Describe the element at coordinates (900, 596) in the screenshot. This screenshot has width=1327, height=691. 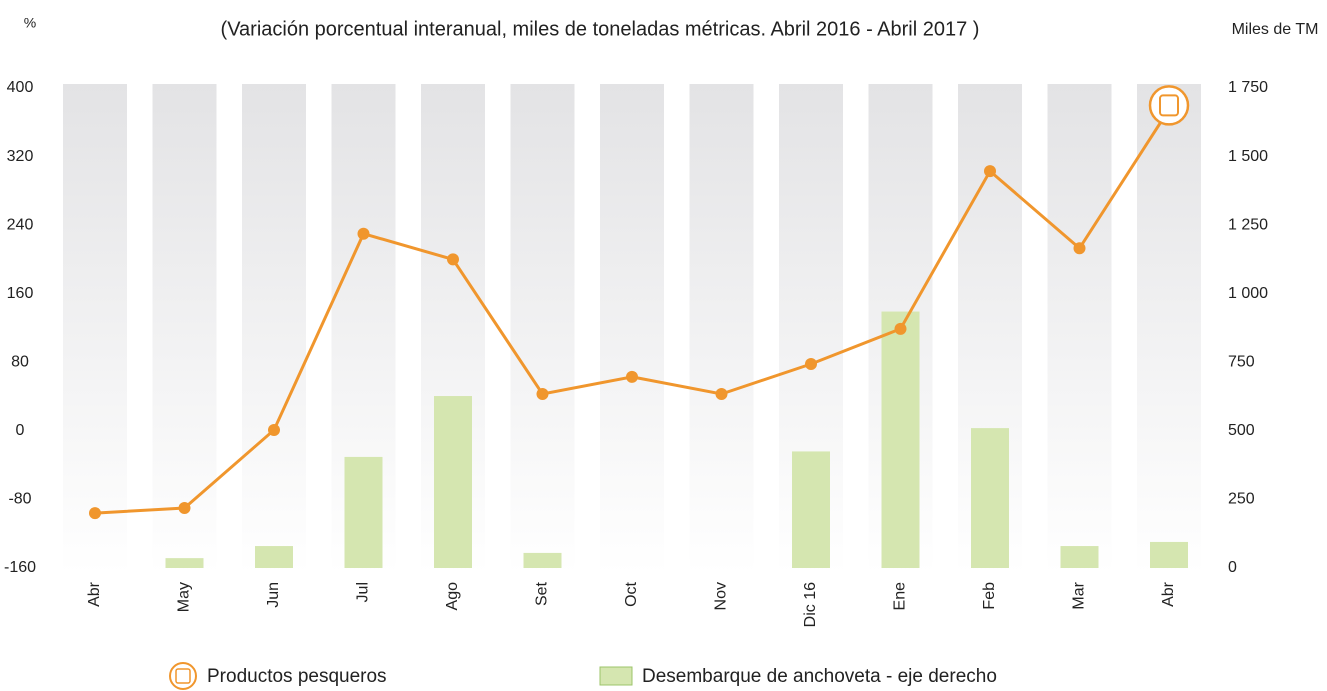
I see `x-tick-label: Ene` at that location.